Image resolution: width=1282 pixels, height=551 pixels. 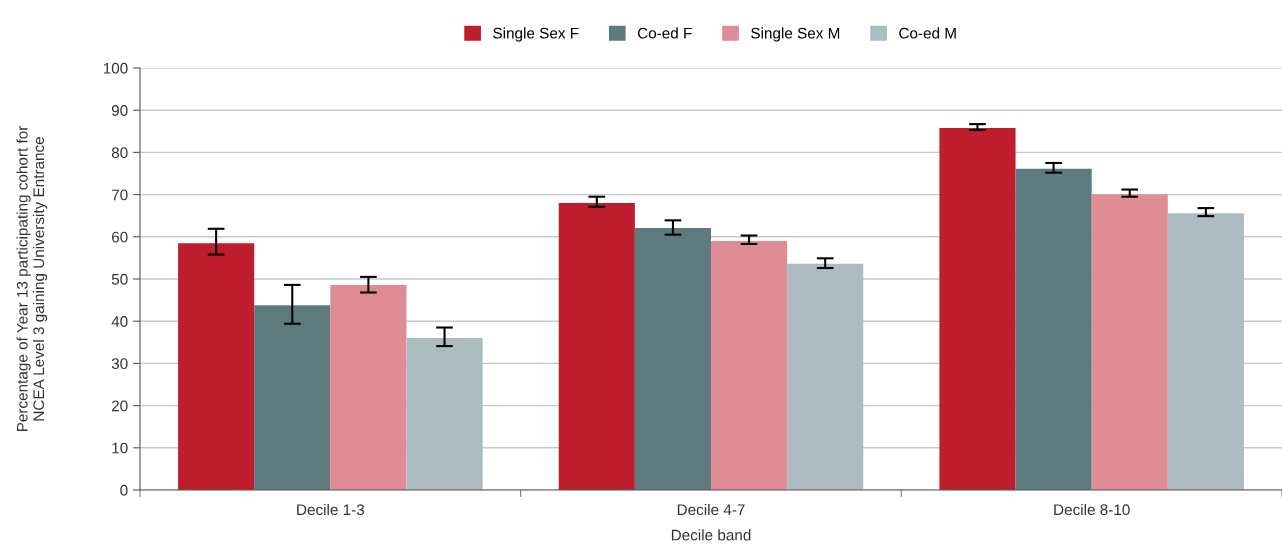 What do you see at coordinates (331, 509) in the screenshot?
I see `x-tick-label: Decile 1-3` at bounding box center [331, 509].